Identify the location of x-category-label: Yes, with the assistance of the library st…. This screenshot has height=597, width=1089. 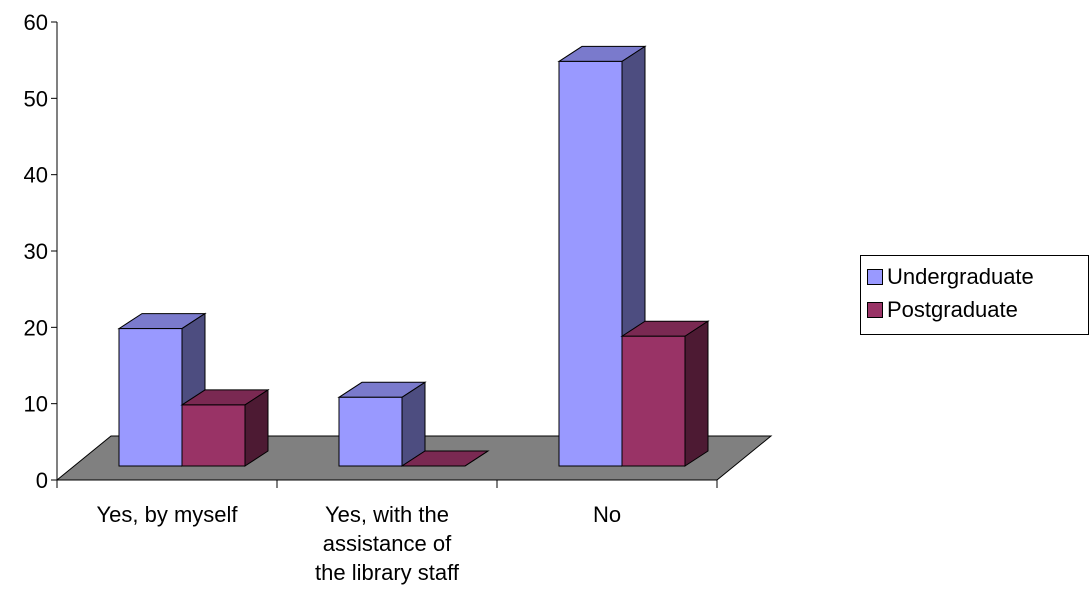
(387, 543).